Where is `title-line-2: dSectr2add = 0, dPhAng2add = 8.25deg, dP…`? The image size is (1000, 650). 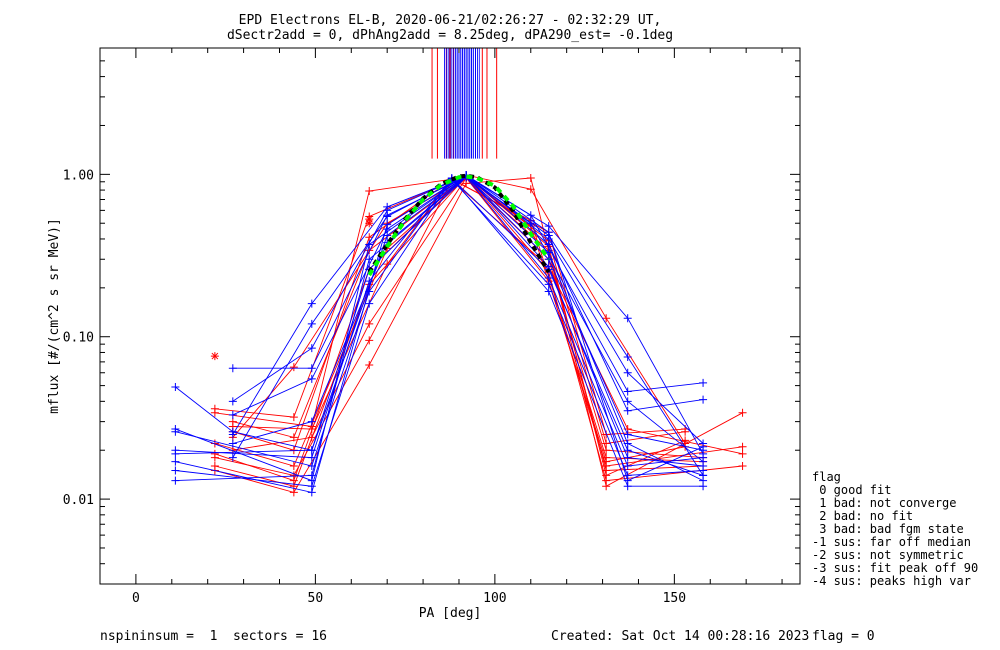
title-line-2: dSectr2add = 0, dPhAng2add = 8.25deg, dP… is located at coordinates (450, 35).